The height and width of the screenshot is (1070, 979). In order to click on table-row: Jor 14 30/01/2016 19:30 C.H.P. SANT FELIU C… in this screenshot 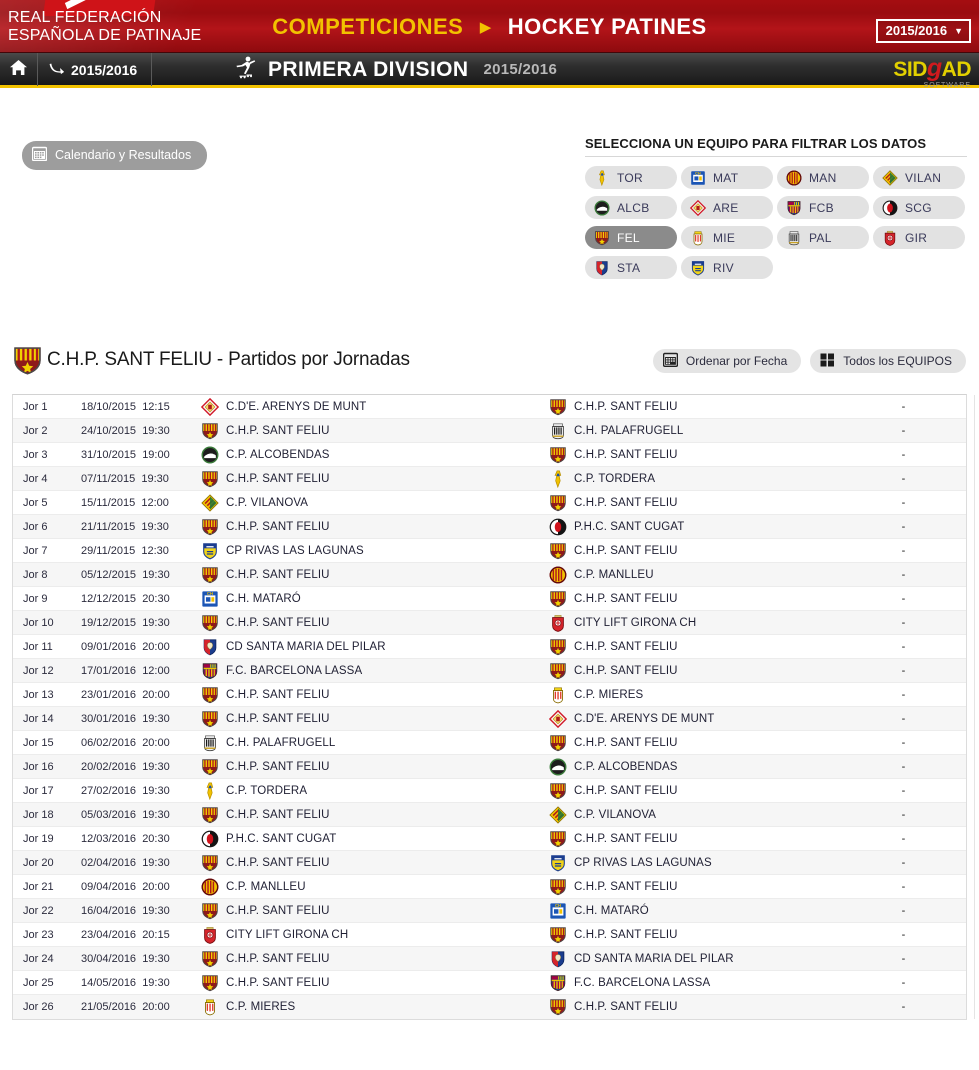, I will do `click(494, 719)`.